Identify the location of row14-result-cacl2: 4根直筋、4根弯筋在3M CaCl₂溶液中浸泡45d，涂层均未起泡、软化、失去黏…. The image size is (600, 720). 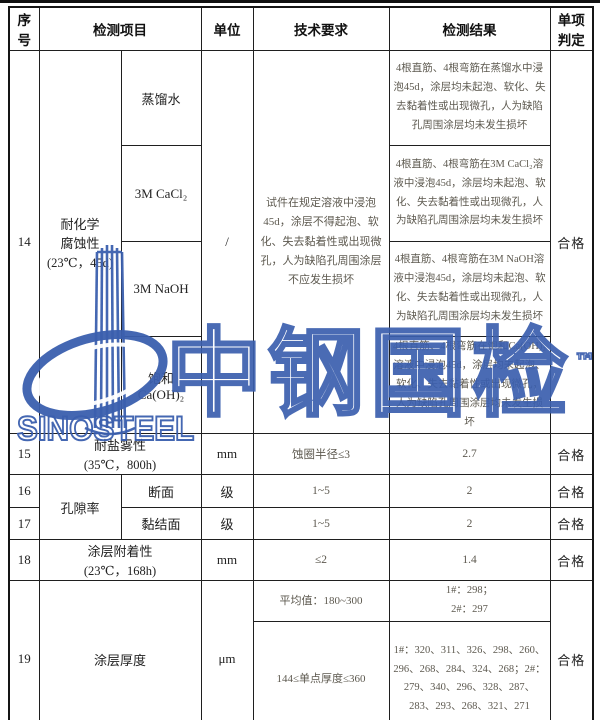
(469, 193).